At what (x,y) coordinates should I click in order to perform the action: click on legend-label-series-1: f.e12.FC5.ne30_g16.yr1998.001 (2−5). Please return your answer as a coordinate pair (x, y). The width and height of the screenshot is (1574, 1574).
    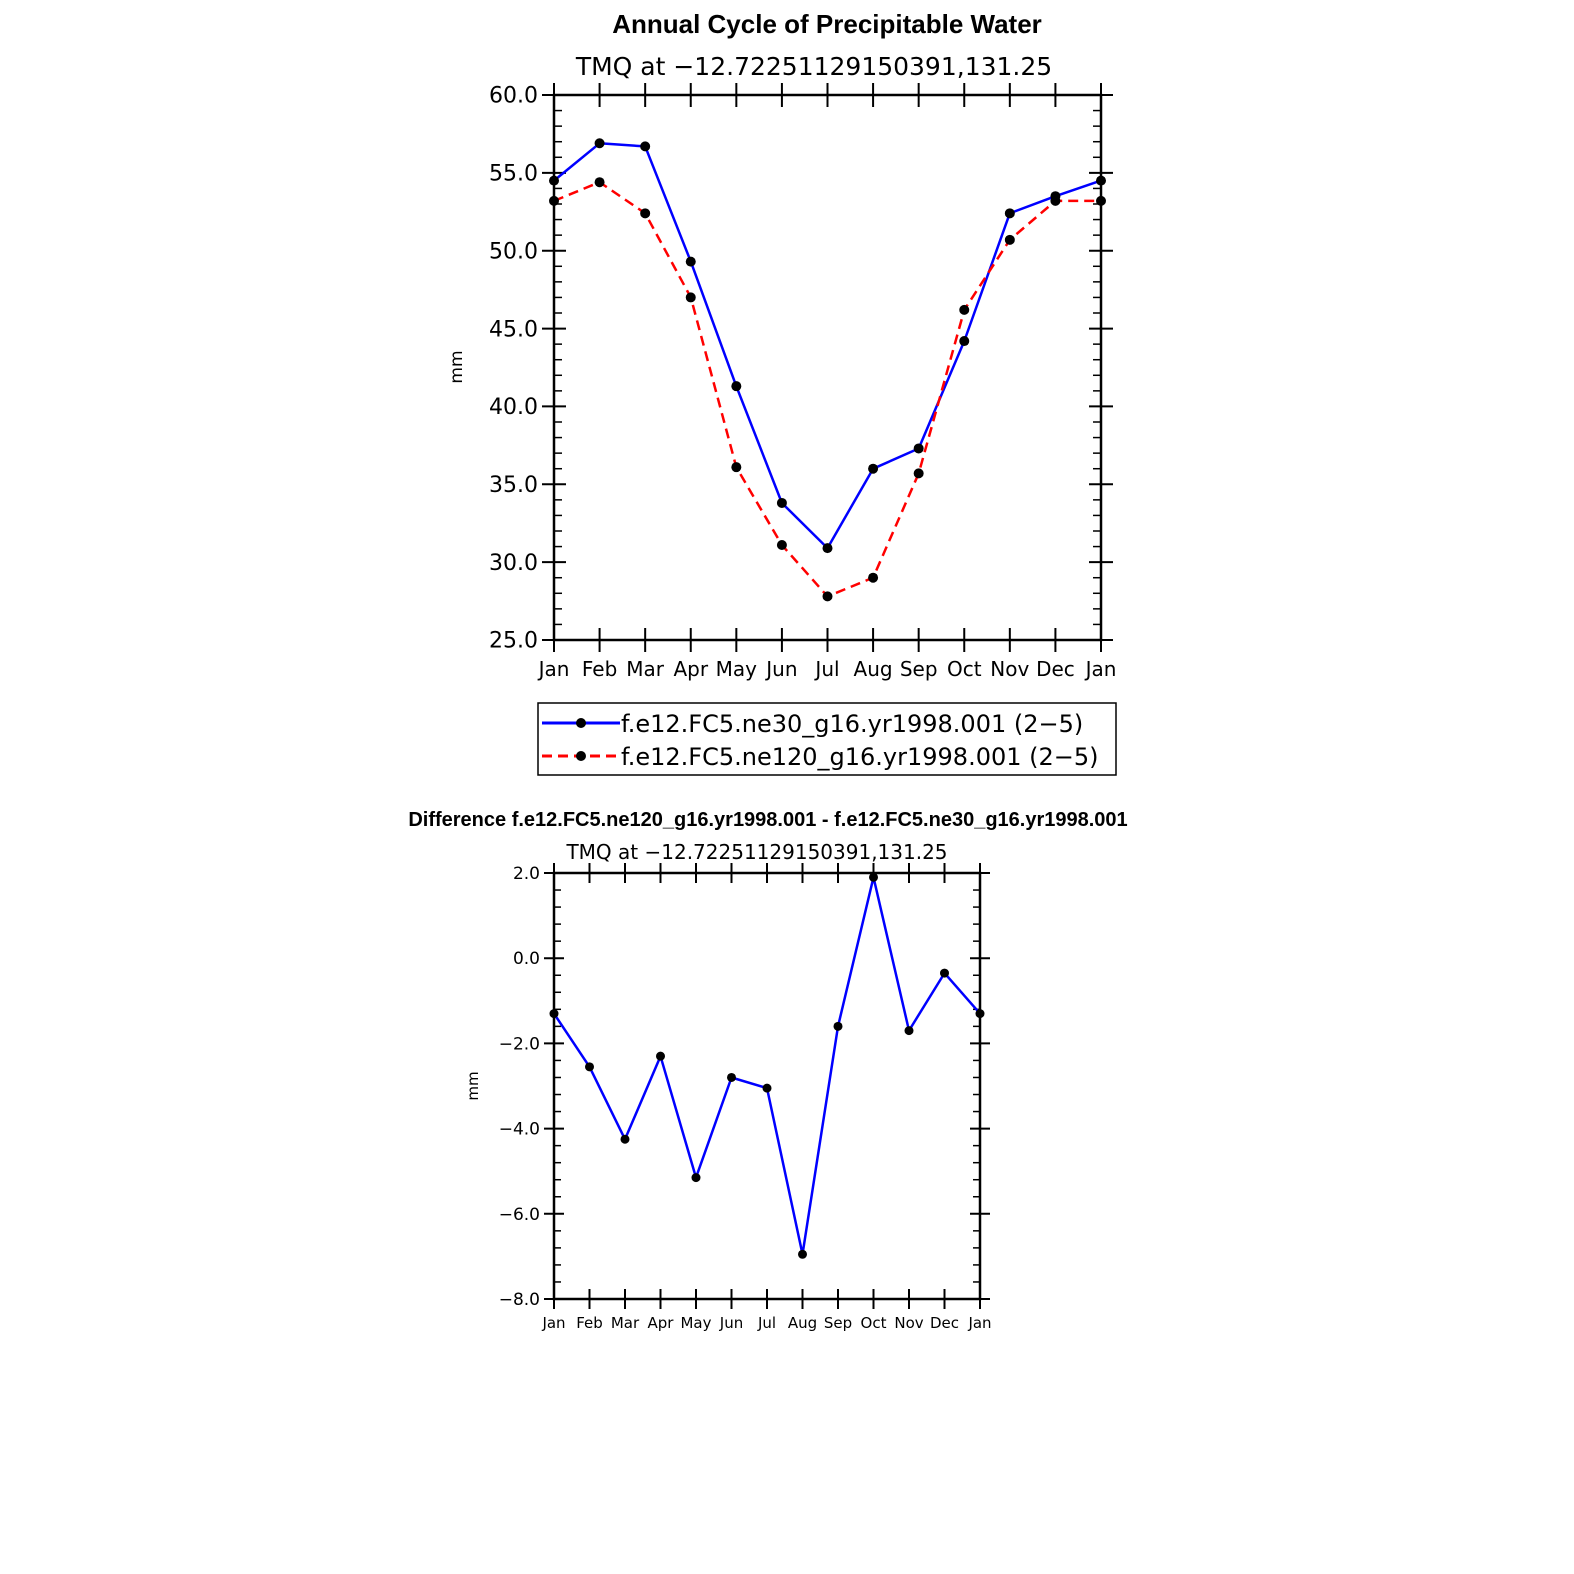
    Looking at the image, I should click on (852, 724).